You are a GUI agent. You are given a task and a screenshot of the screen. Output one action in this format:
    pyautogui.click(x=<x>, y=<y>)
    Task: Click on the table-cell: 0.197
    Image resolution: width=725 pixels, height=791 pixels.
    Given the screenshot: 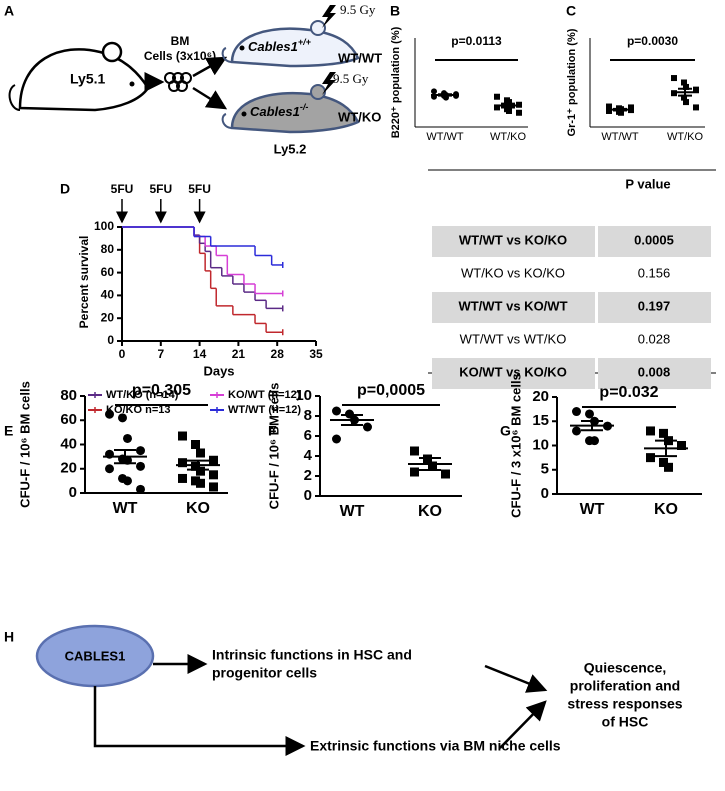 What is the action you would take?
    pyautogui.click(x=654, y=305)
    